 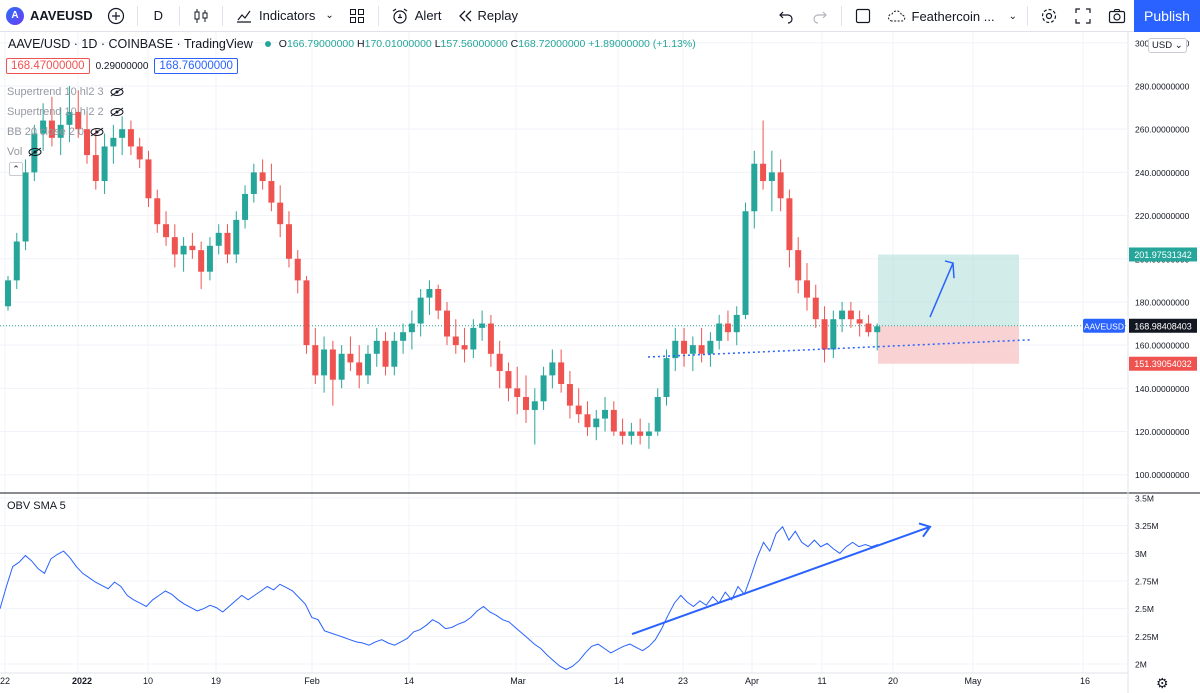 I want to click on obv-tick-label: 3.5M, so click(x=1144, y=499).